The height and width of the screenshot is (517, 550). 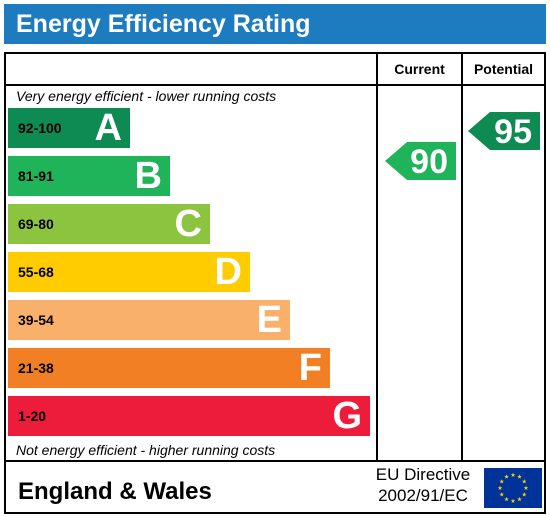 What do you see at coordinates (189, 416) in the screenshot?
I see `band-g: 1-20 G` at bounding box center [189, 416].